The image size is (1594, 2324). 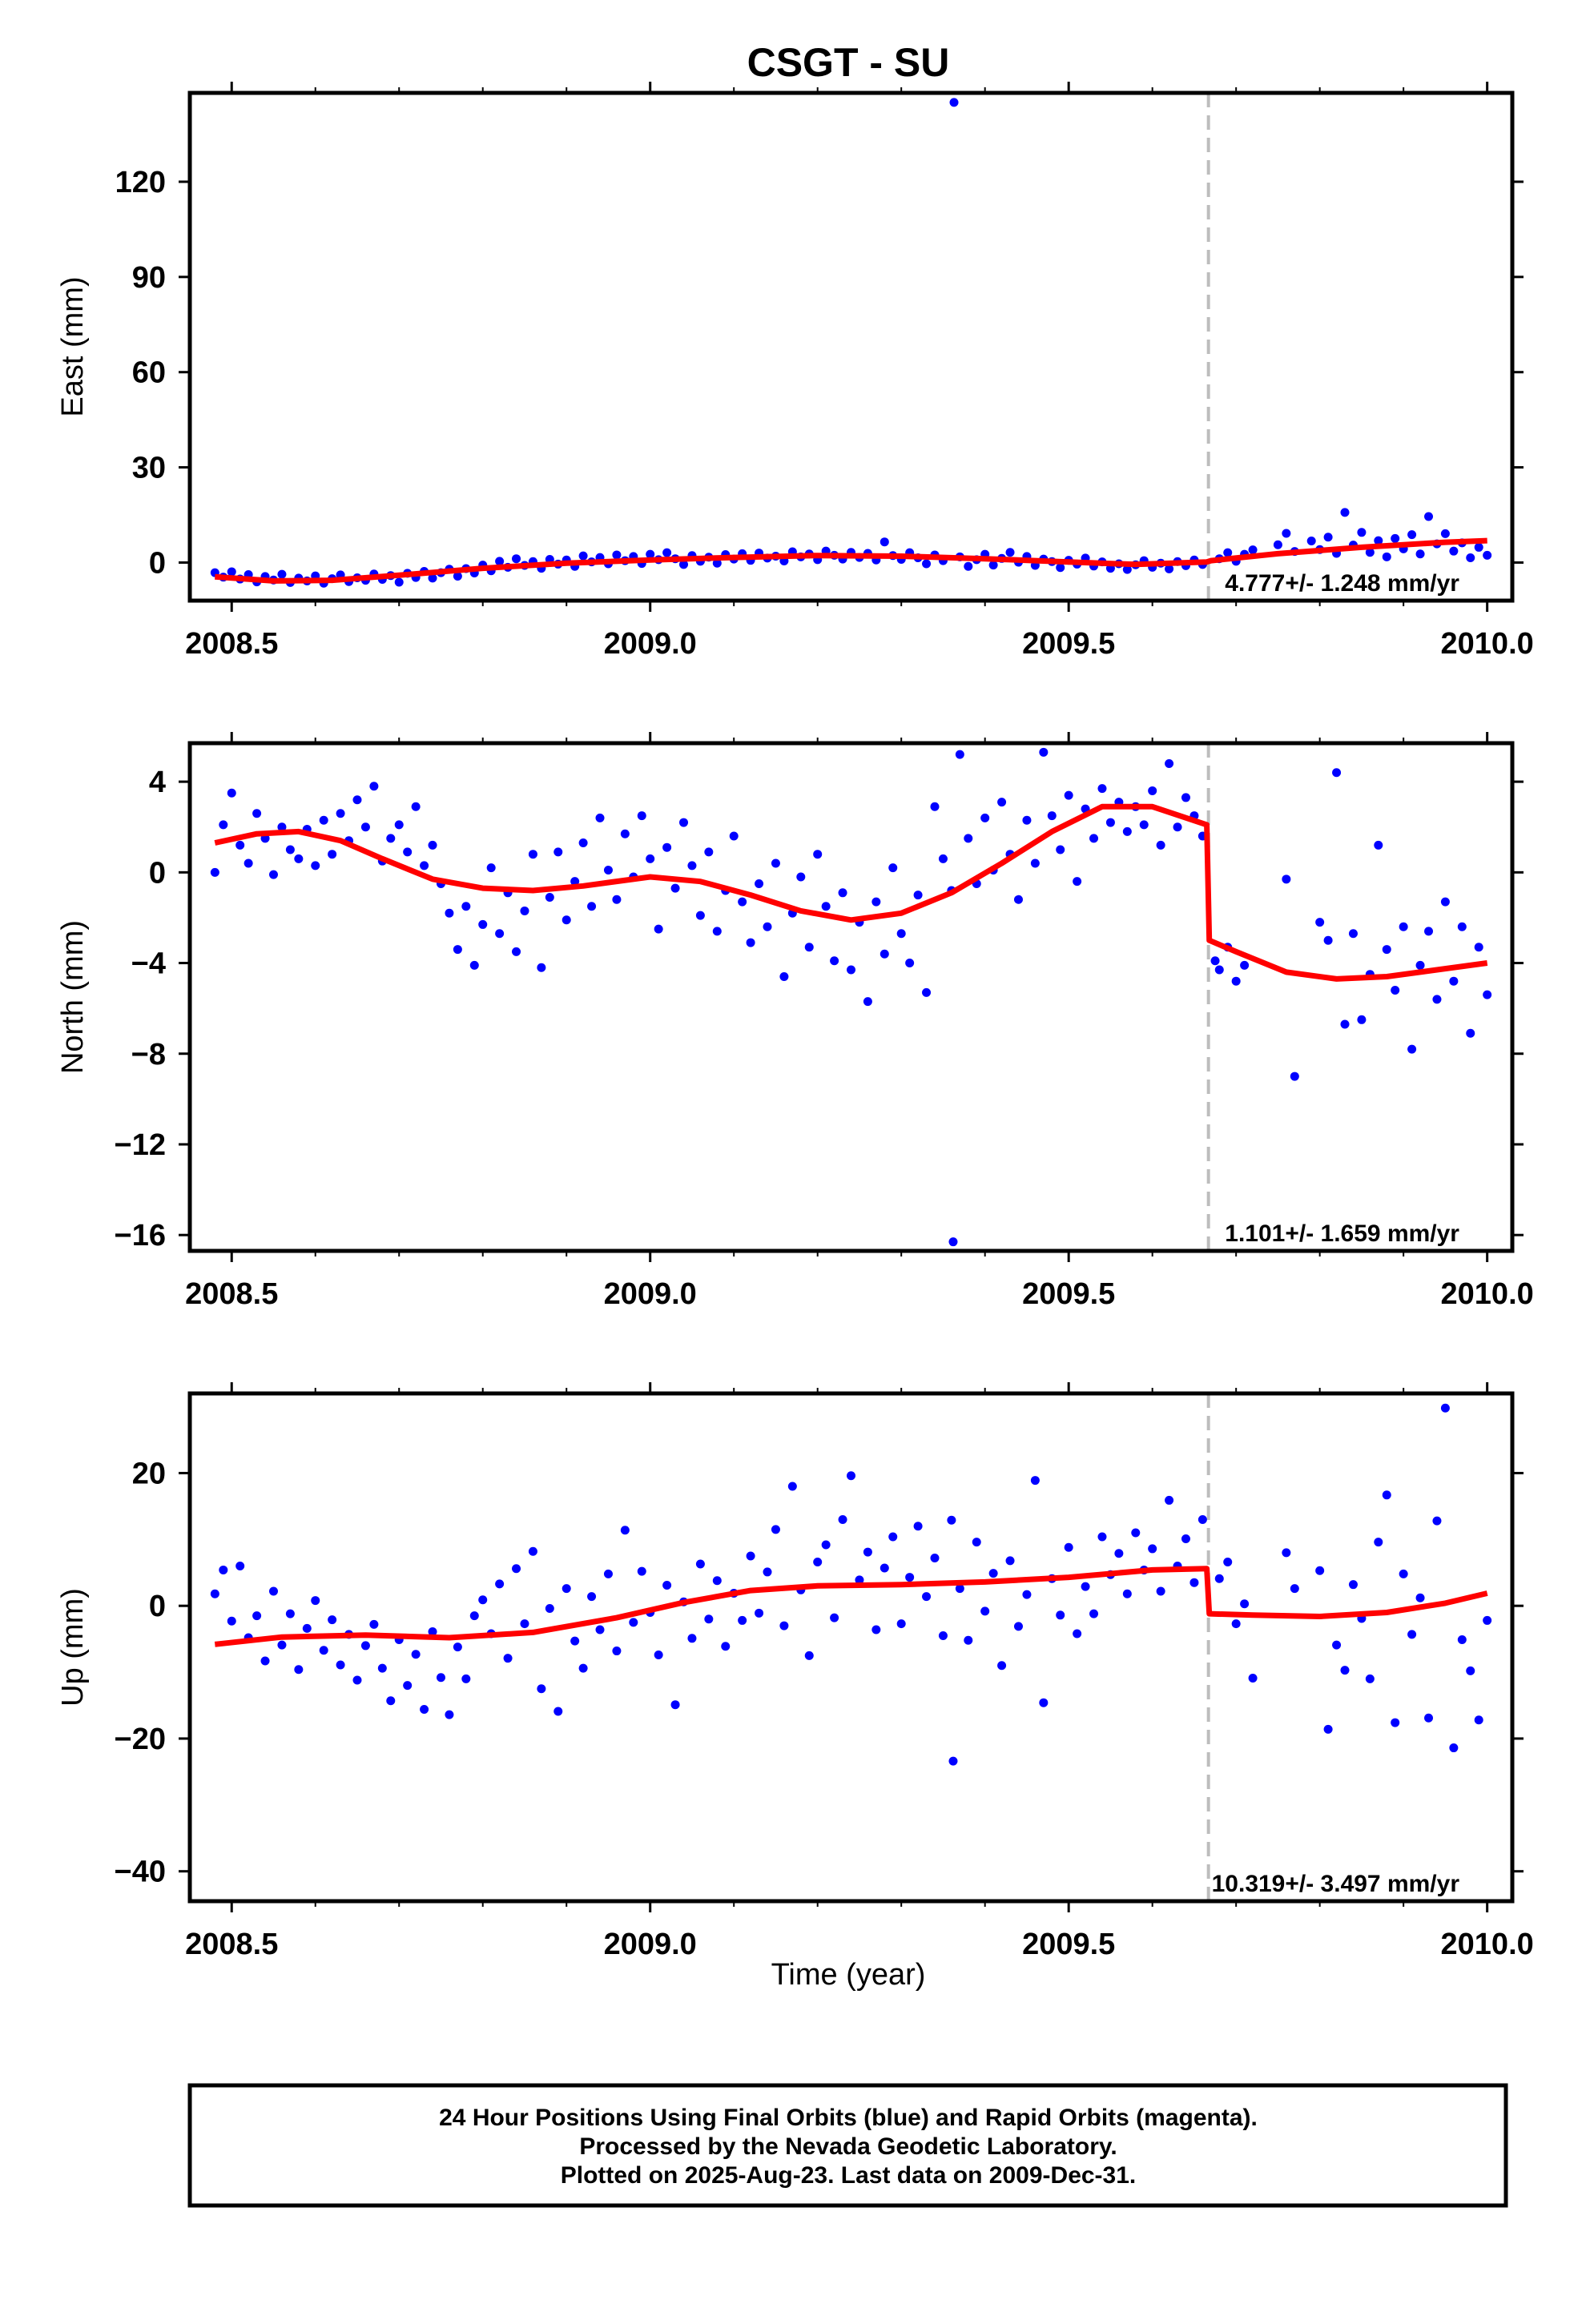 I want to click on x-tick-label: 2008.5, so click(x=231, y=1944).